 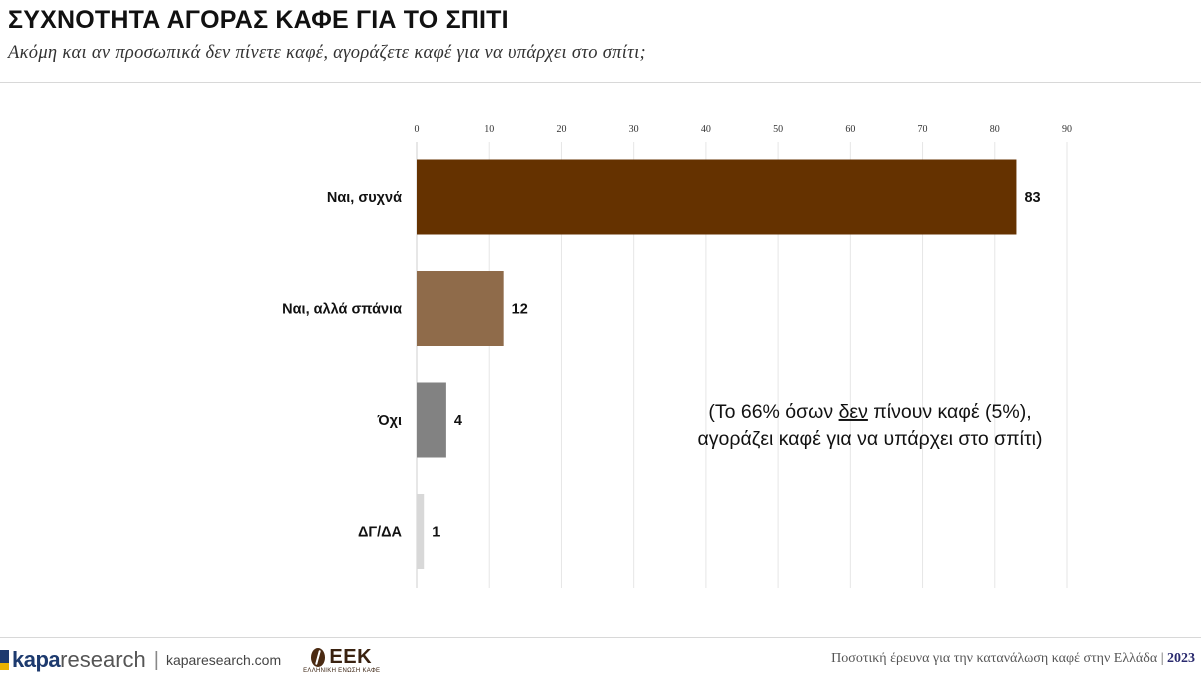 I want to click on survey-year: 2023, so click(x=1181, y=658).